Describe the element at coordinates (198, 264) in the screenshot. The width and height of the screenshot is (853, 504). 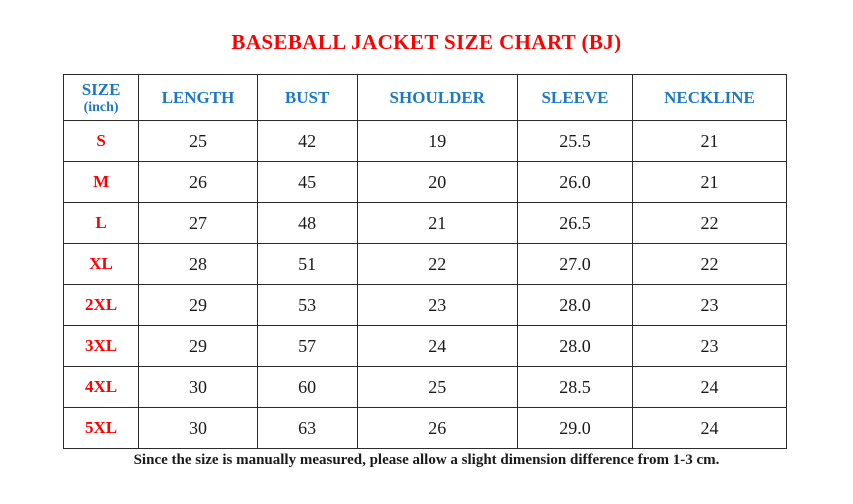
I see `length-value: 28` at that location.